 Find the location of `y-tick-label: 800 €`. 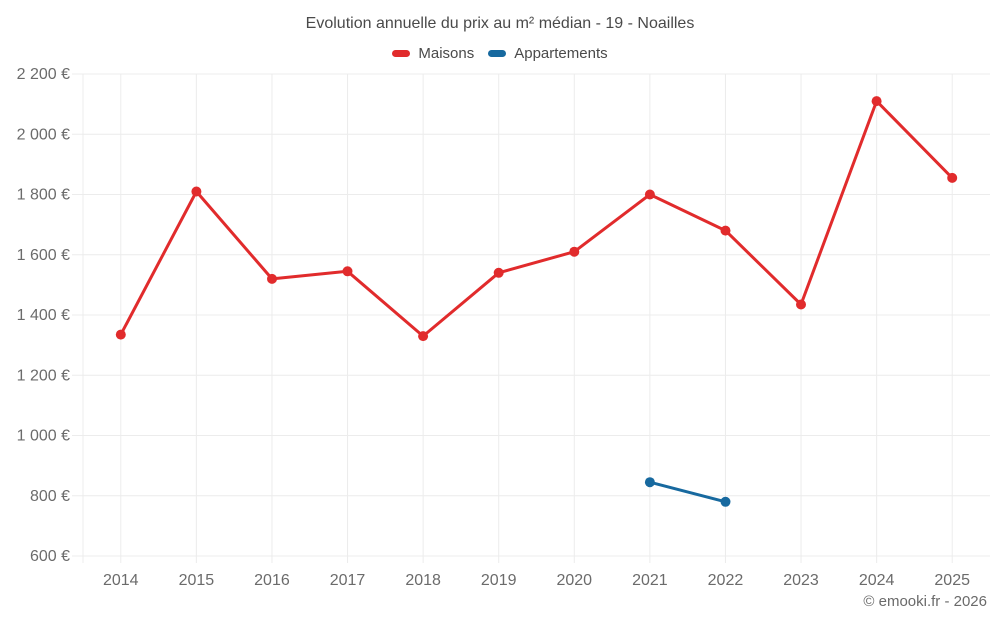

y-tick-label: 800 € is located at coordinates (50, 496).